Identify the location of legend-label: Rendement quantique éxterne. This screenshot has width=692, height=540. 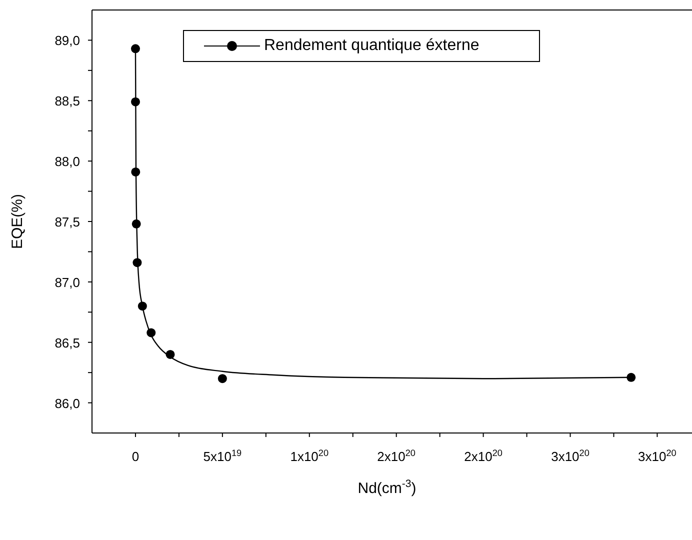
(372, 46).